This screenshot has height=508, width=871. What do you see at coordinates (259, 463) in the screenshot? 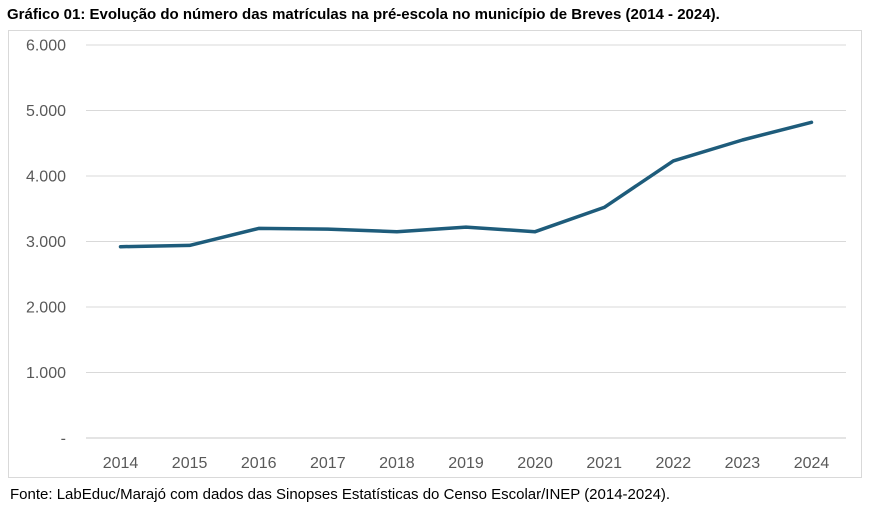
I see `x-tick-label: 2016` at bounding box center [259, 463].